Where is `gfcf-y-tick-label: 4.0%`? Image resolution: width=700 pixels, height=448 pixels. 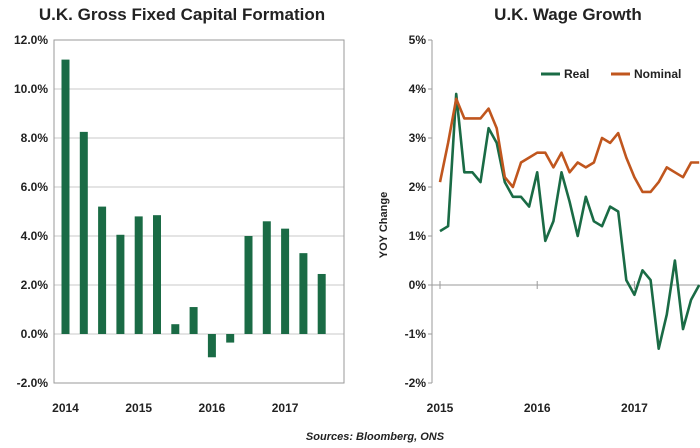
gfcf-y-tick-label: 4.0% is located at coordinates (35, 236).